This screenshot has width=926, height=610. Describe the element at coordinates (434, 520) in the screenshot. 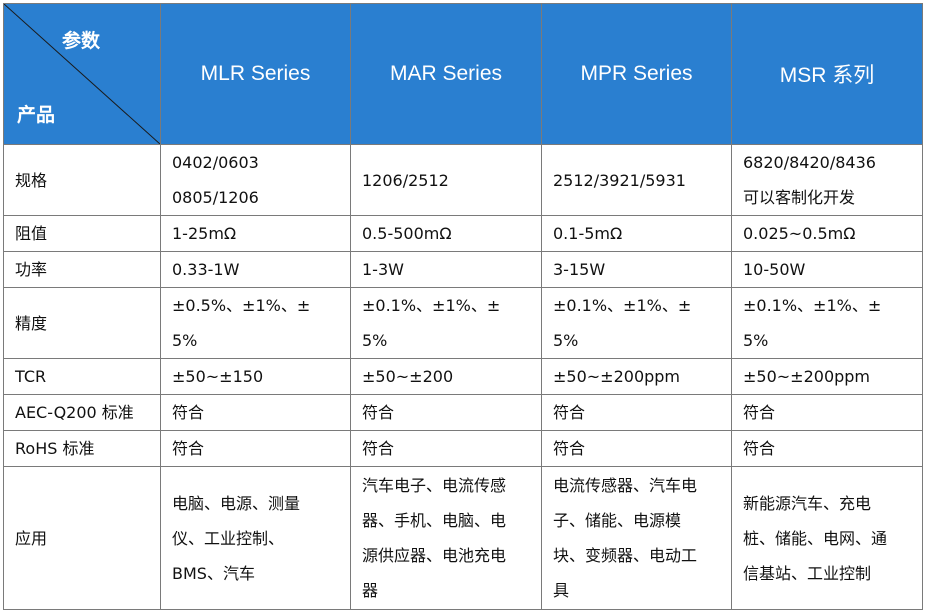

I see `cell-text-line: 器、手机、电脑、电` at that location.